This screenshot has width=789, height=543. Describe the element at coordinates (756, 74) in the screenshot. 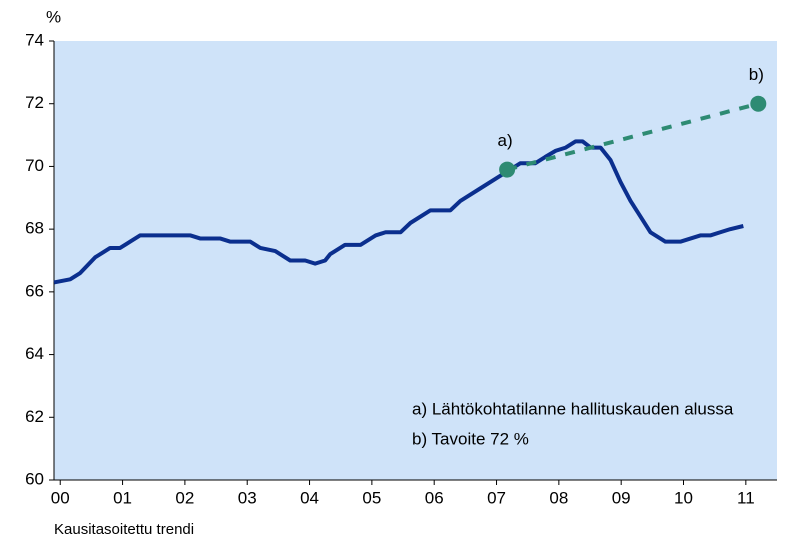

I see `point-label: b)` at that location.